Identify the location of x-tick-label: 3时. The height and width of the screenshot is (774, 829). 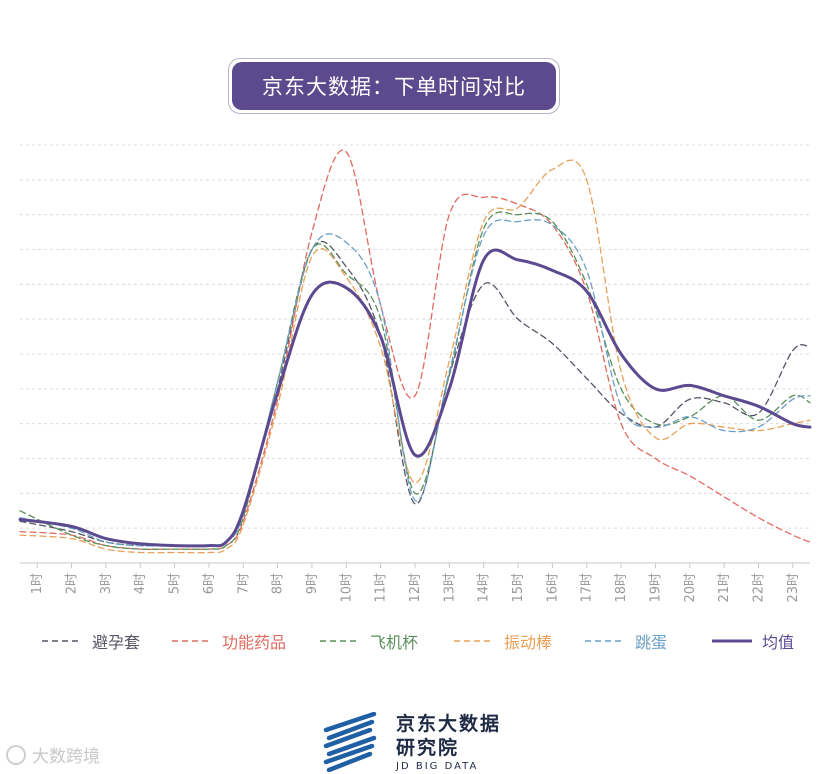
(106, 583).